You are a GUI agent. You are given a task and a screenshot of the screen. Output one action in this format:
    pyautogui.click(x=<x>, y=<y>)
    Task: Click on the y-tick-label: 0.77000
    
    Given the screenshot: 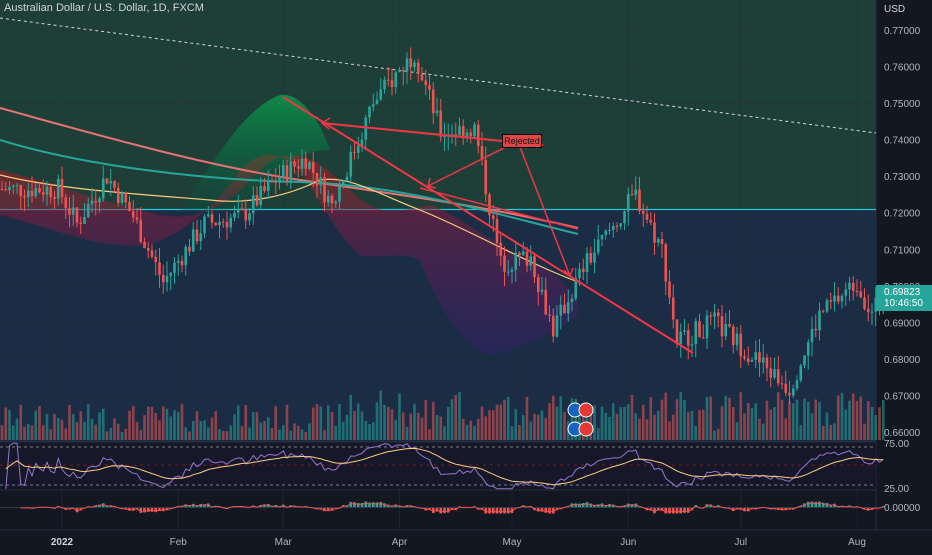 What is the action you would take?
    pyautogui.click(x=902, y=31)
    